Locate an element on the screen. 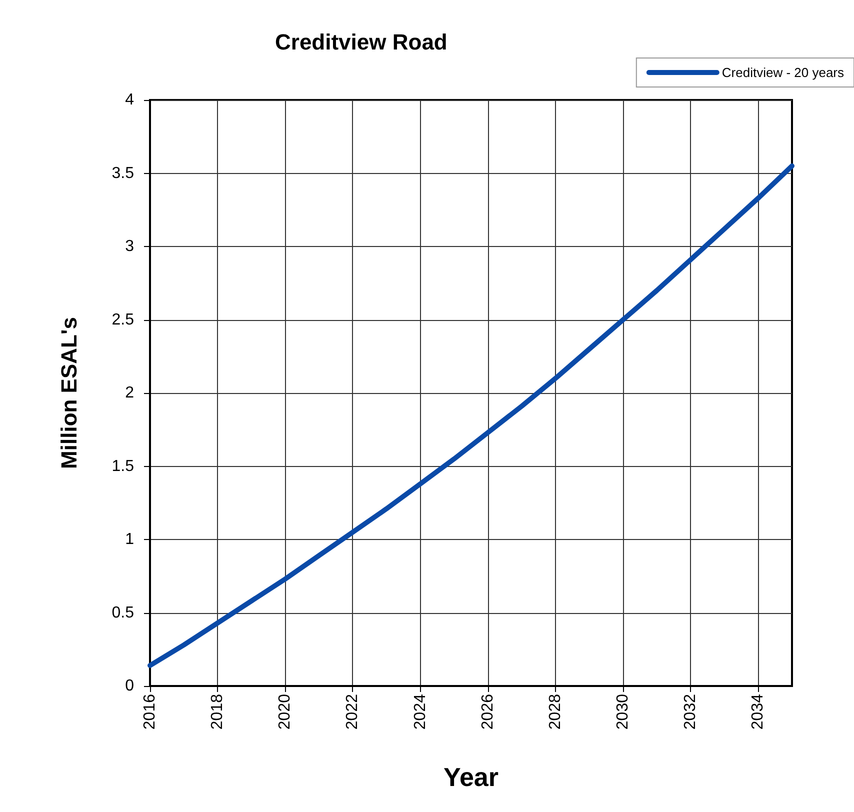  y-tick-label: 0.5 is located at coordinates (123, 613).